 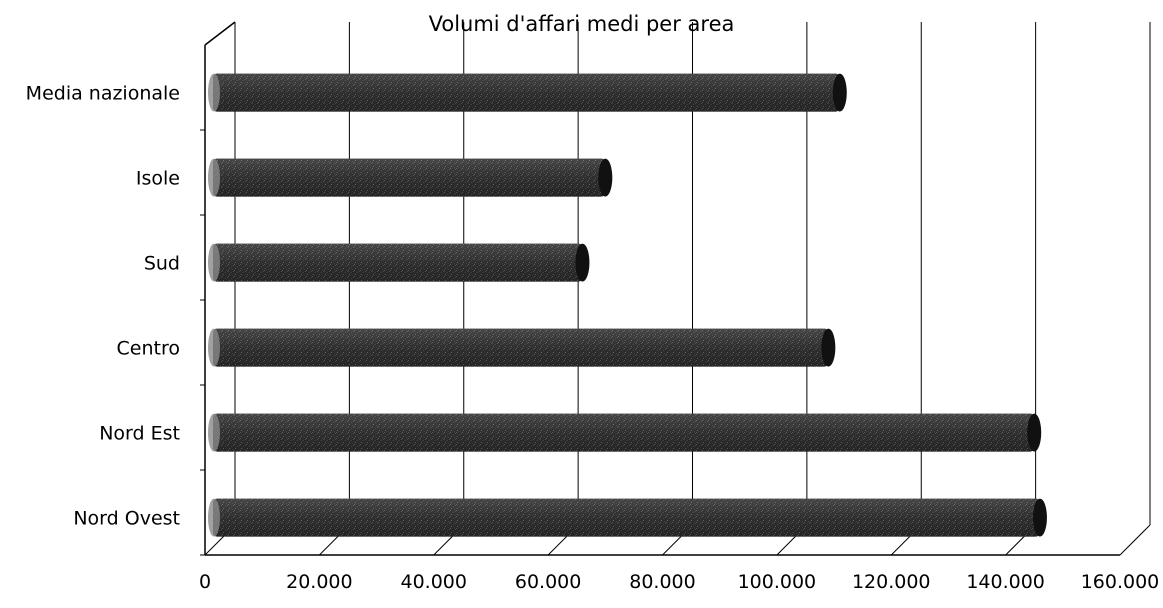 What do you see at coordinates (148, 349) in the screenshot?
I see `y-category-label: Centro` at bounding box center [148, 349].